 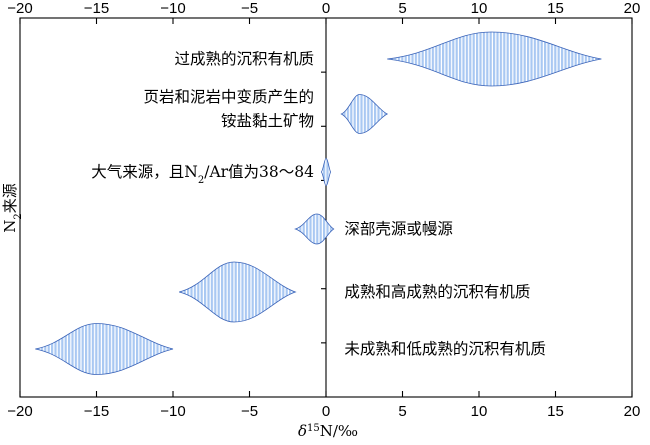 I want to click on x-axis-title: δ15N/‰, so click(x=328, y=431).